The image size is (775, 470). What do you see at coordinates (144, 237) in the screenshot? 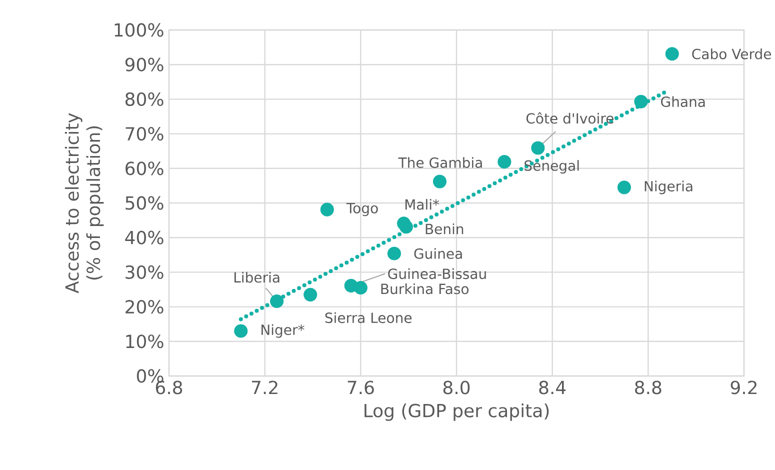
I see `y-tick-label: 40%` at bounding box center [144, 237].